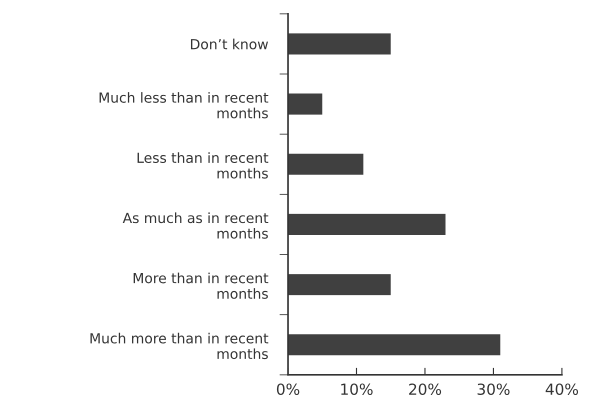 This screenshot has width=589, height=407. I want to click on y-tick-label: Don’t know, so click(229, 44).